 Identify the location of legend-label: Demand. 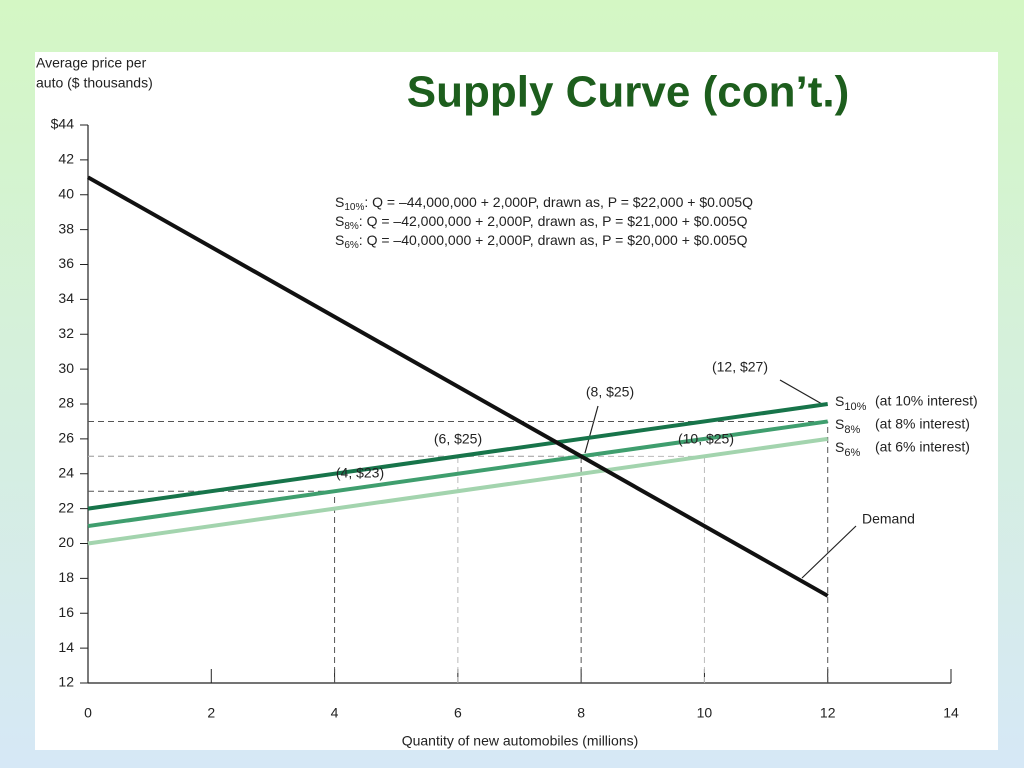
(888, 519).